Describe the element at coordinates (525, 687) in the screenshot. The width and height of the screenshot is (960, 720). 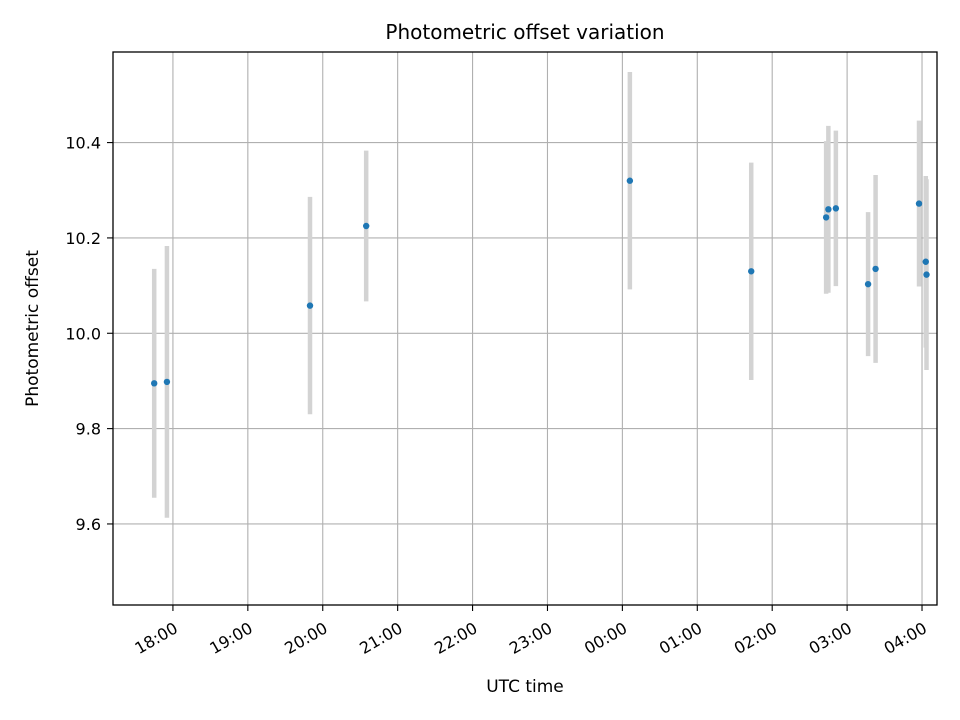
I see `x-axis-label: UTC time` at that location.